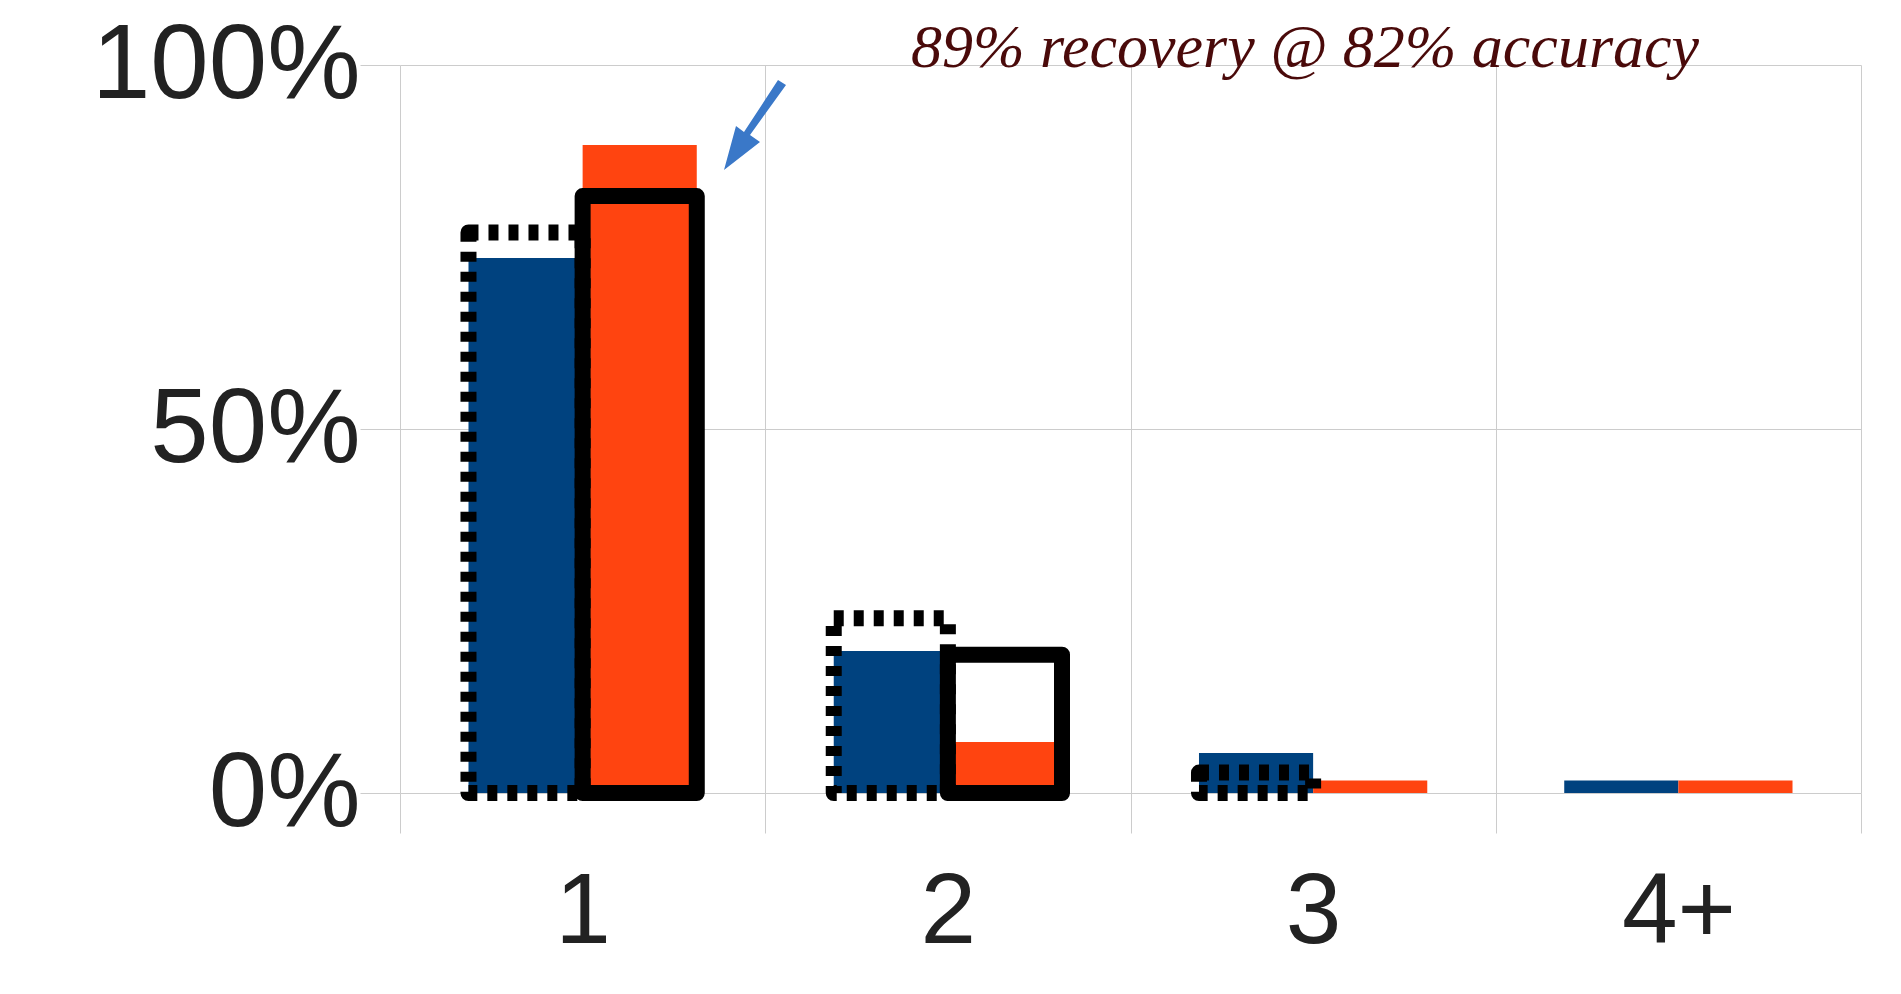 The height and width of the screenshot is (994, 1901). What do you see at coordinates (284, 789) in the screenshot?
I see `y-tick-label: 0%` at bounding box center [284, 789].